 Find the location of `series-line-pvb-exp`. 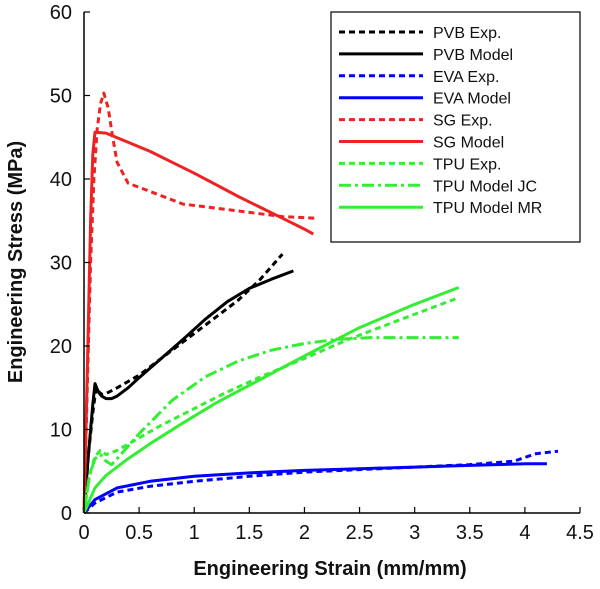

series-line-pvb-exp is located at coordinates (183, 383).